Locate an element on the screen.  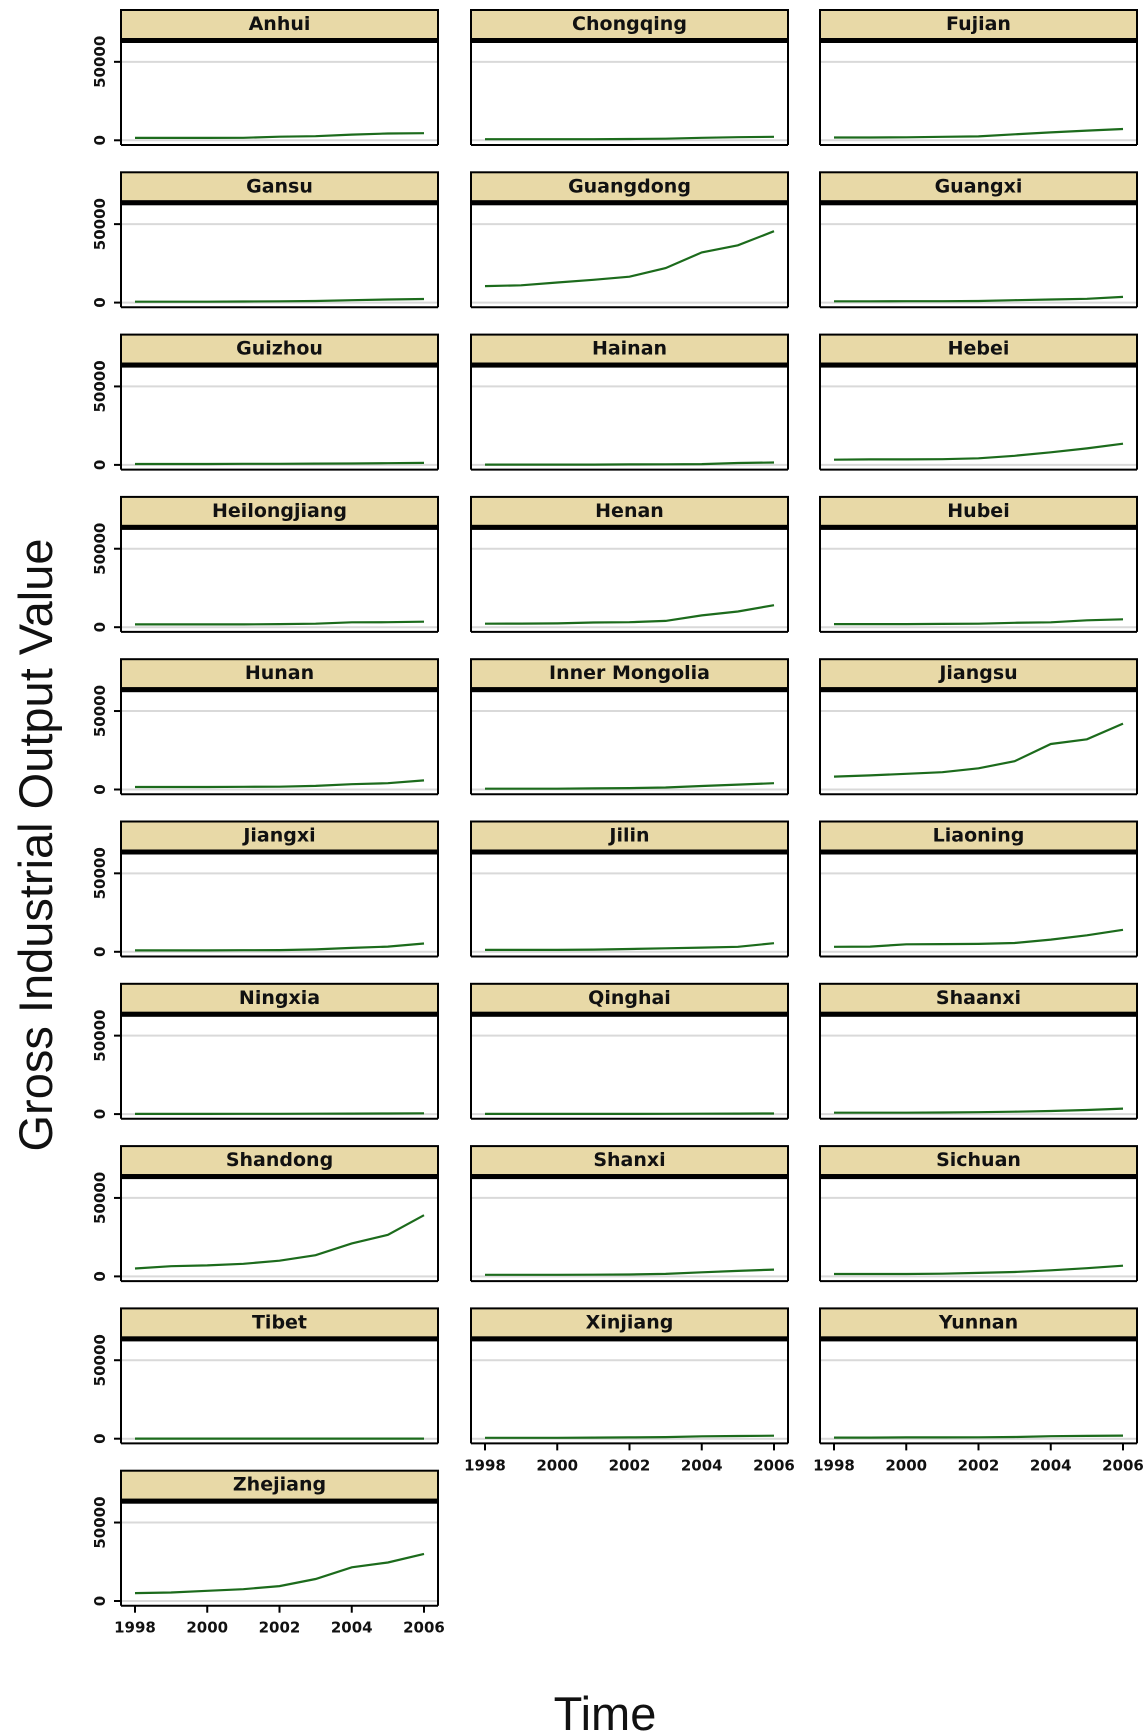
panel-jiangsu: Jiangsu is located at coordinates (978, 727).